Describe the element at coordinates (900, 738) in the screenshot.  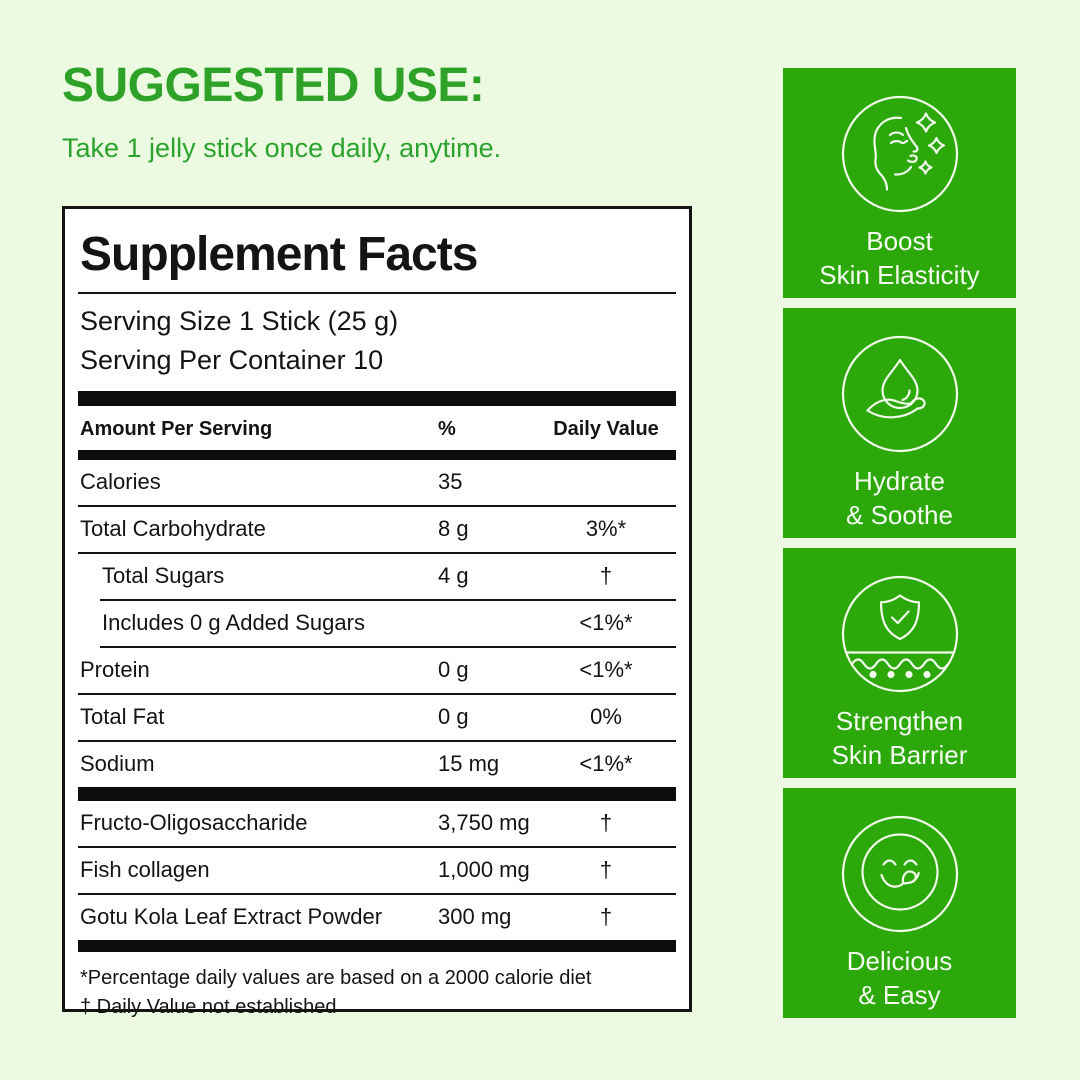
I see `benefit-label: Strengthen Skin Barrier` at that location.